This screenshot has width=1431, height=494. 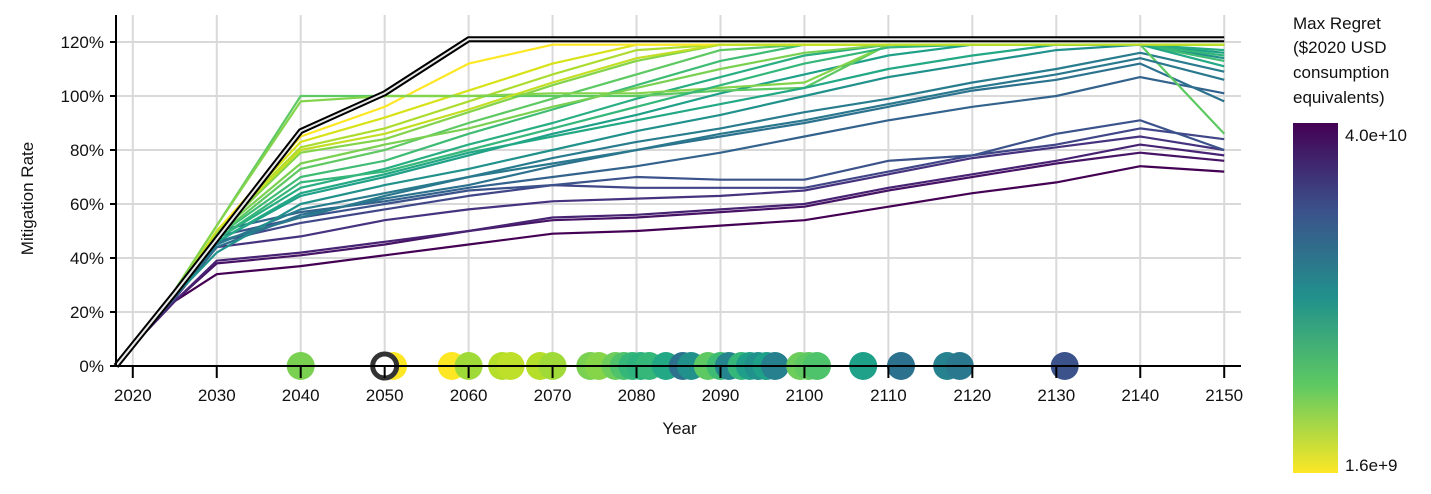 What do you see at coordinates (1056, 395) in the screenshot?
I see `x-tick-label: 2130` at bounding box center [1056, 395].